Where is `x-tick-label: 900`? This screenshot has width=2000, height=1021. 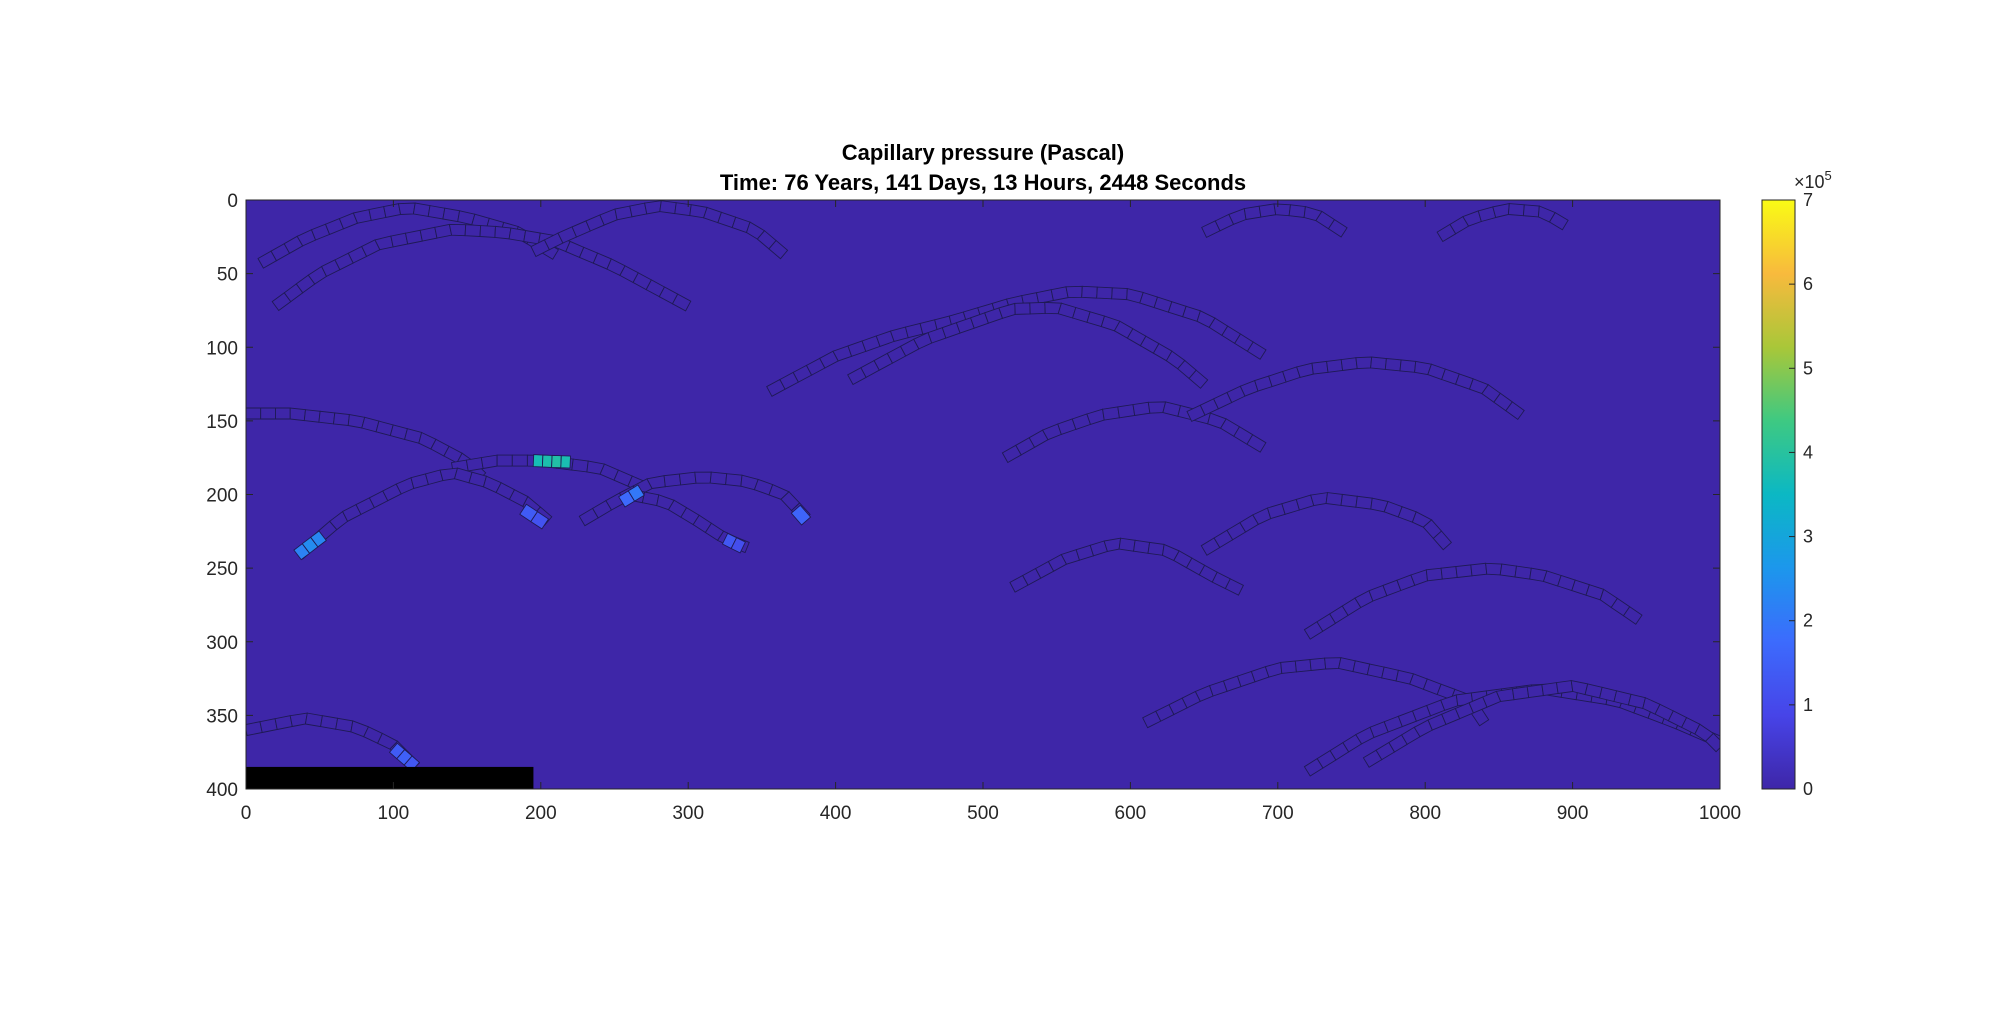
x-tick-label: 900 is located at coordinates (1573, 813).